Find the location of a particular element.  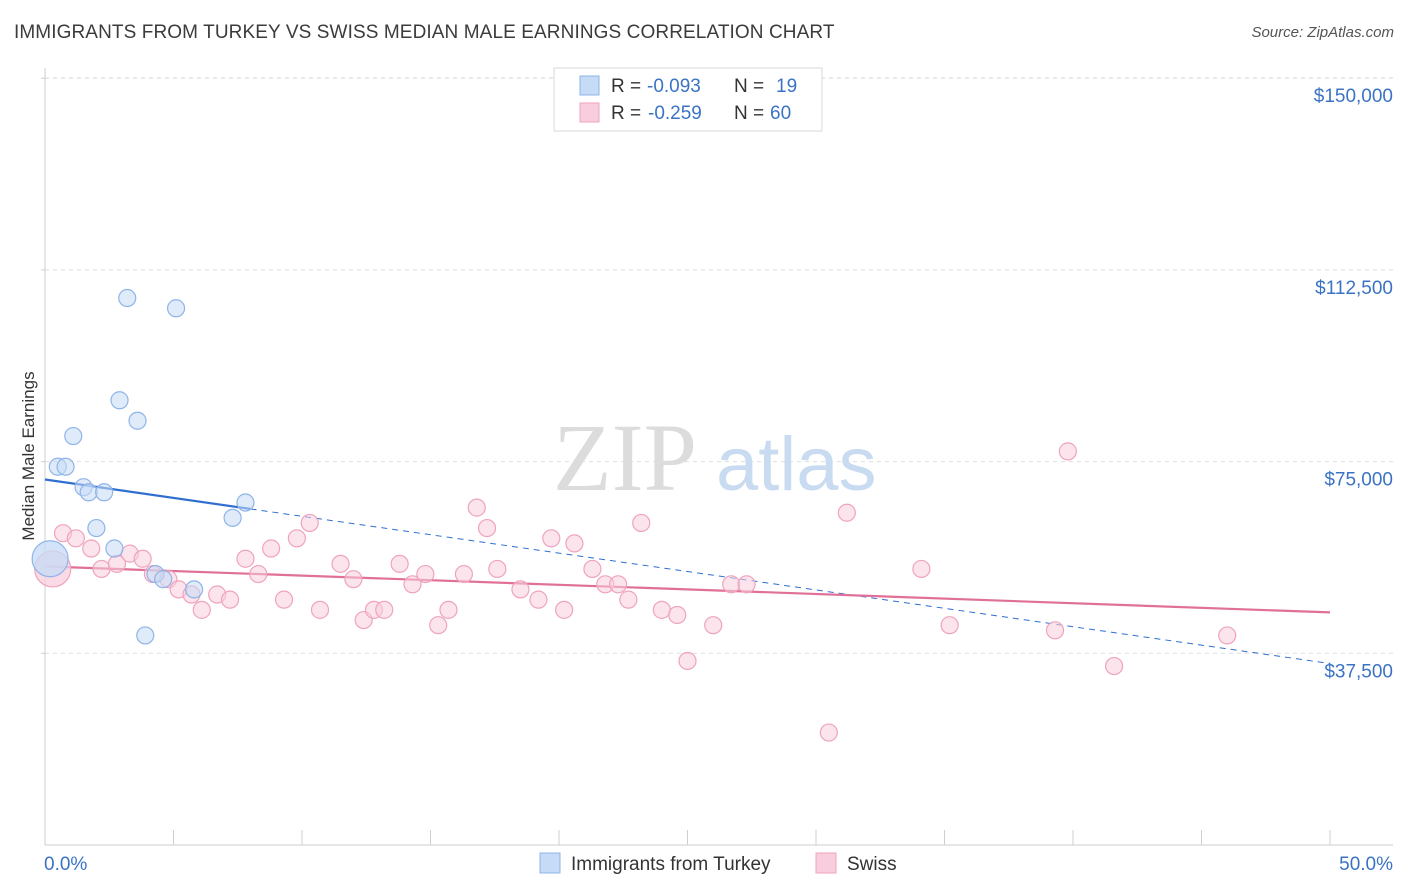

x-ticks is located at coordinates (687, 837).